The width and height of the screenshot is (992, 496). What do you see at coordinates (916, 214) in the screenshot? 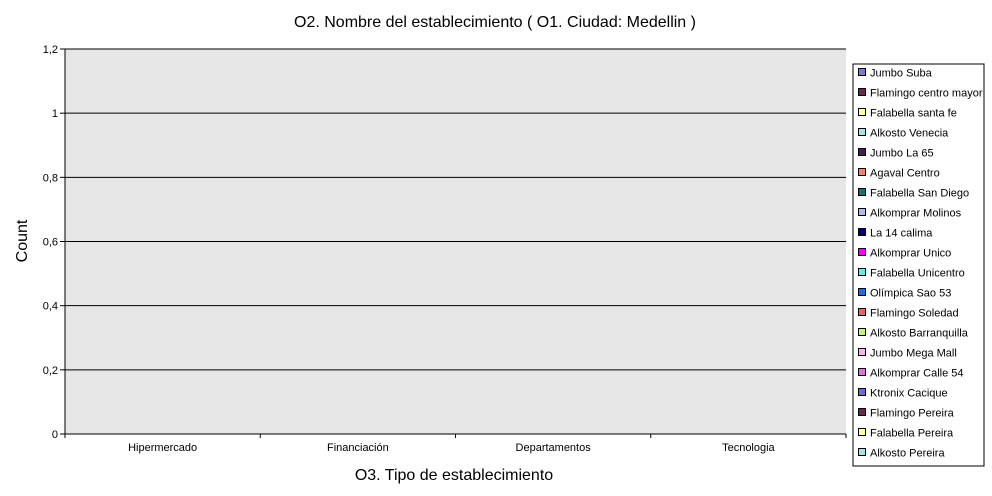
I see `legend-label: Alkomprar Molinos` at bounding box center [916, 214].